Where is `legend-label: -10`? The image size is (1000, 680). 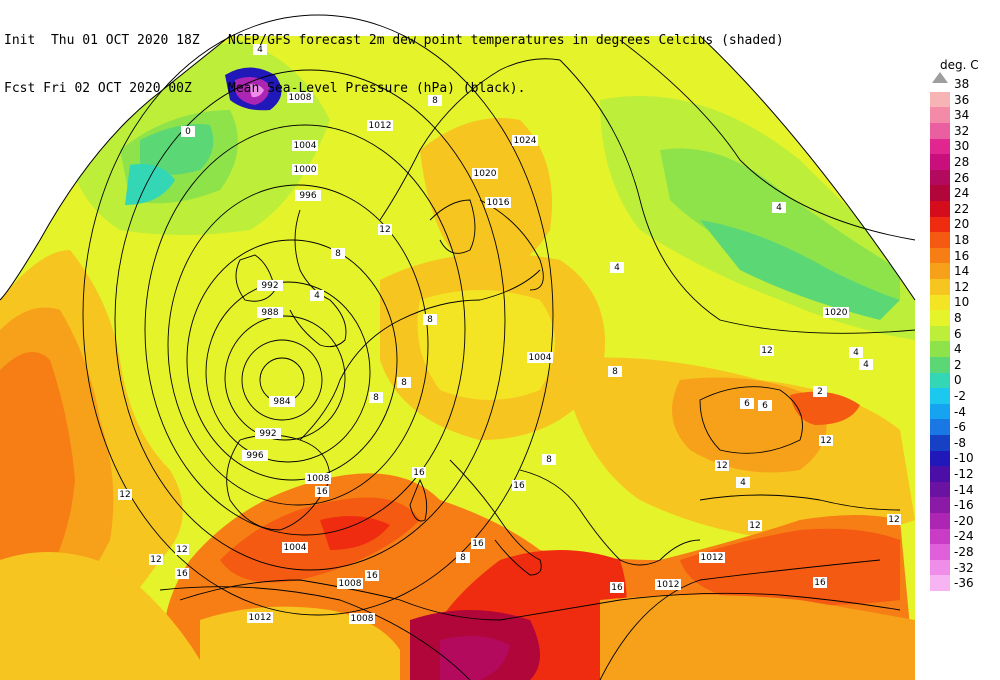
legend-label: -10 is located at coordinates (964, 458).